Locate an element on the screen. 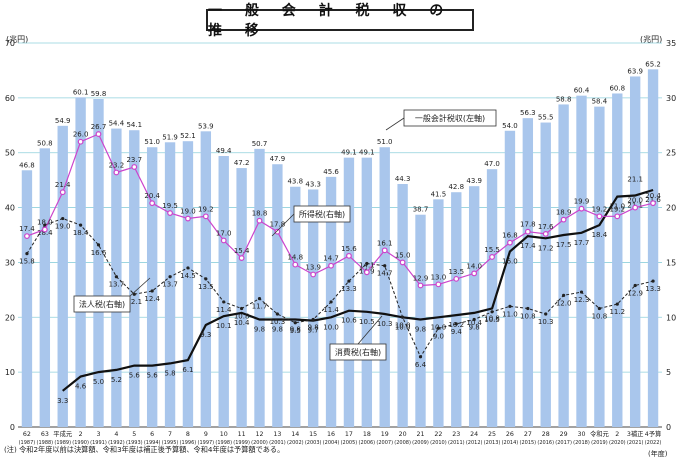 The image size is (680, 465). y-left-tick-label: 20 is located at coordinates (10, 317).